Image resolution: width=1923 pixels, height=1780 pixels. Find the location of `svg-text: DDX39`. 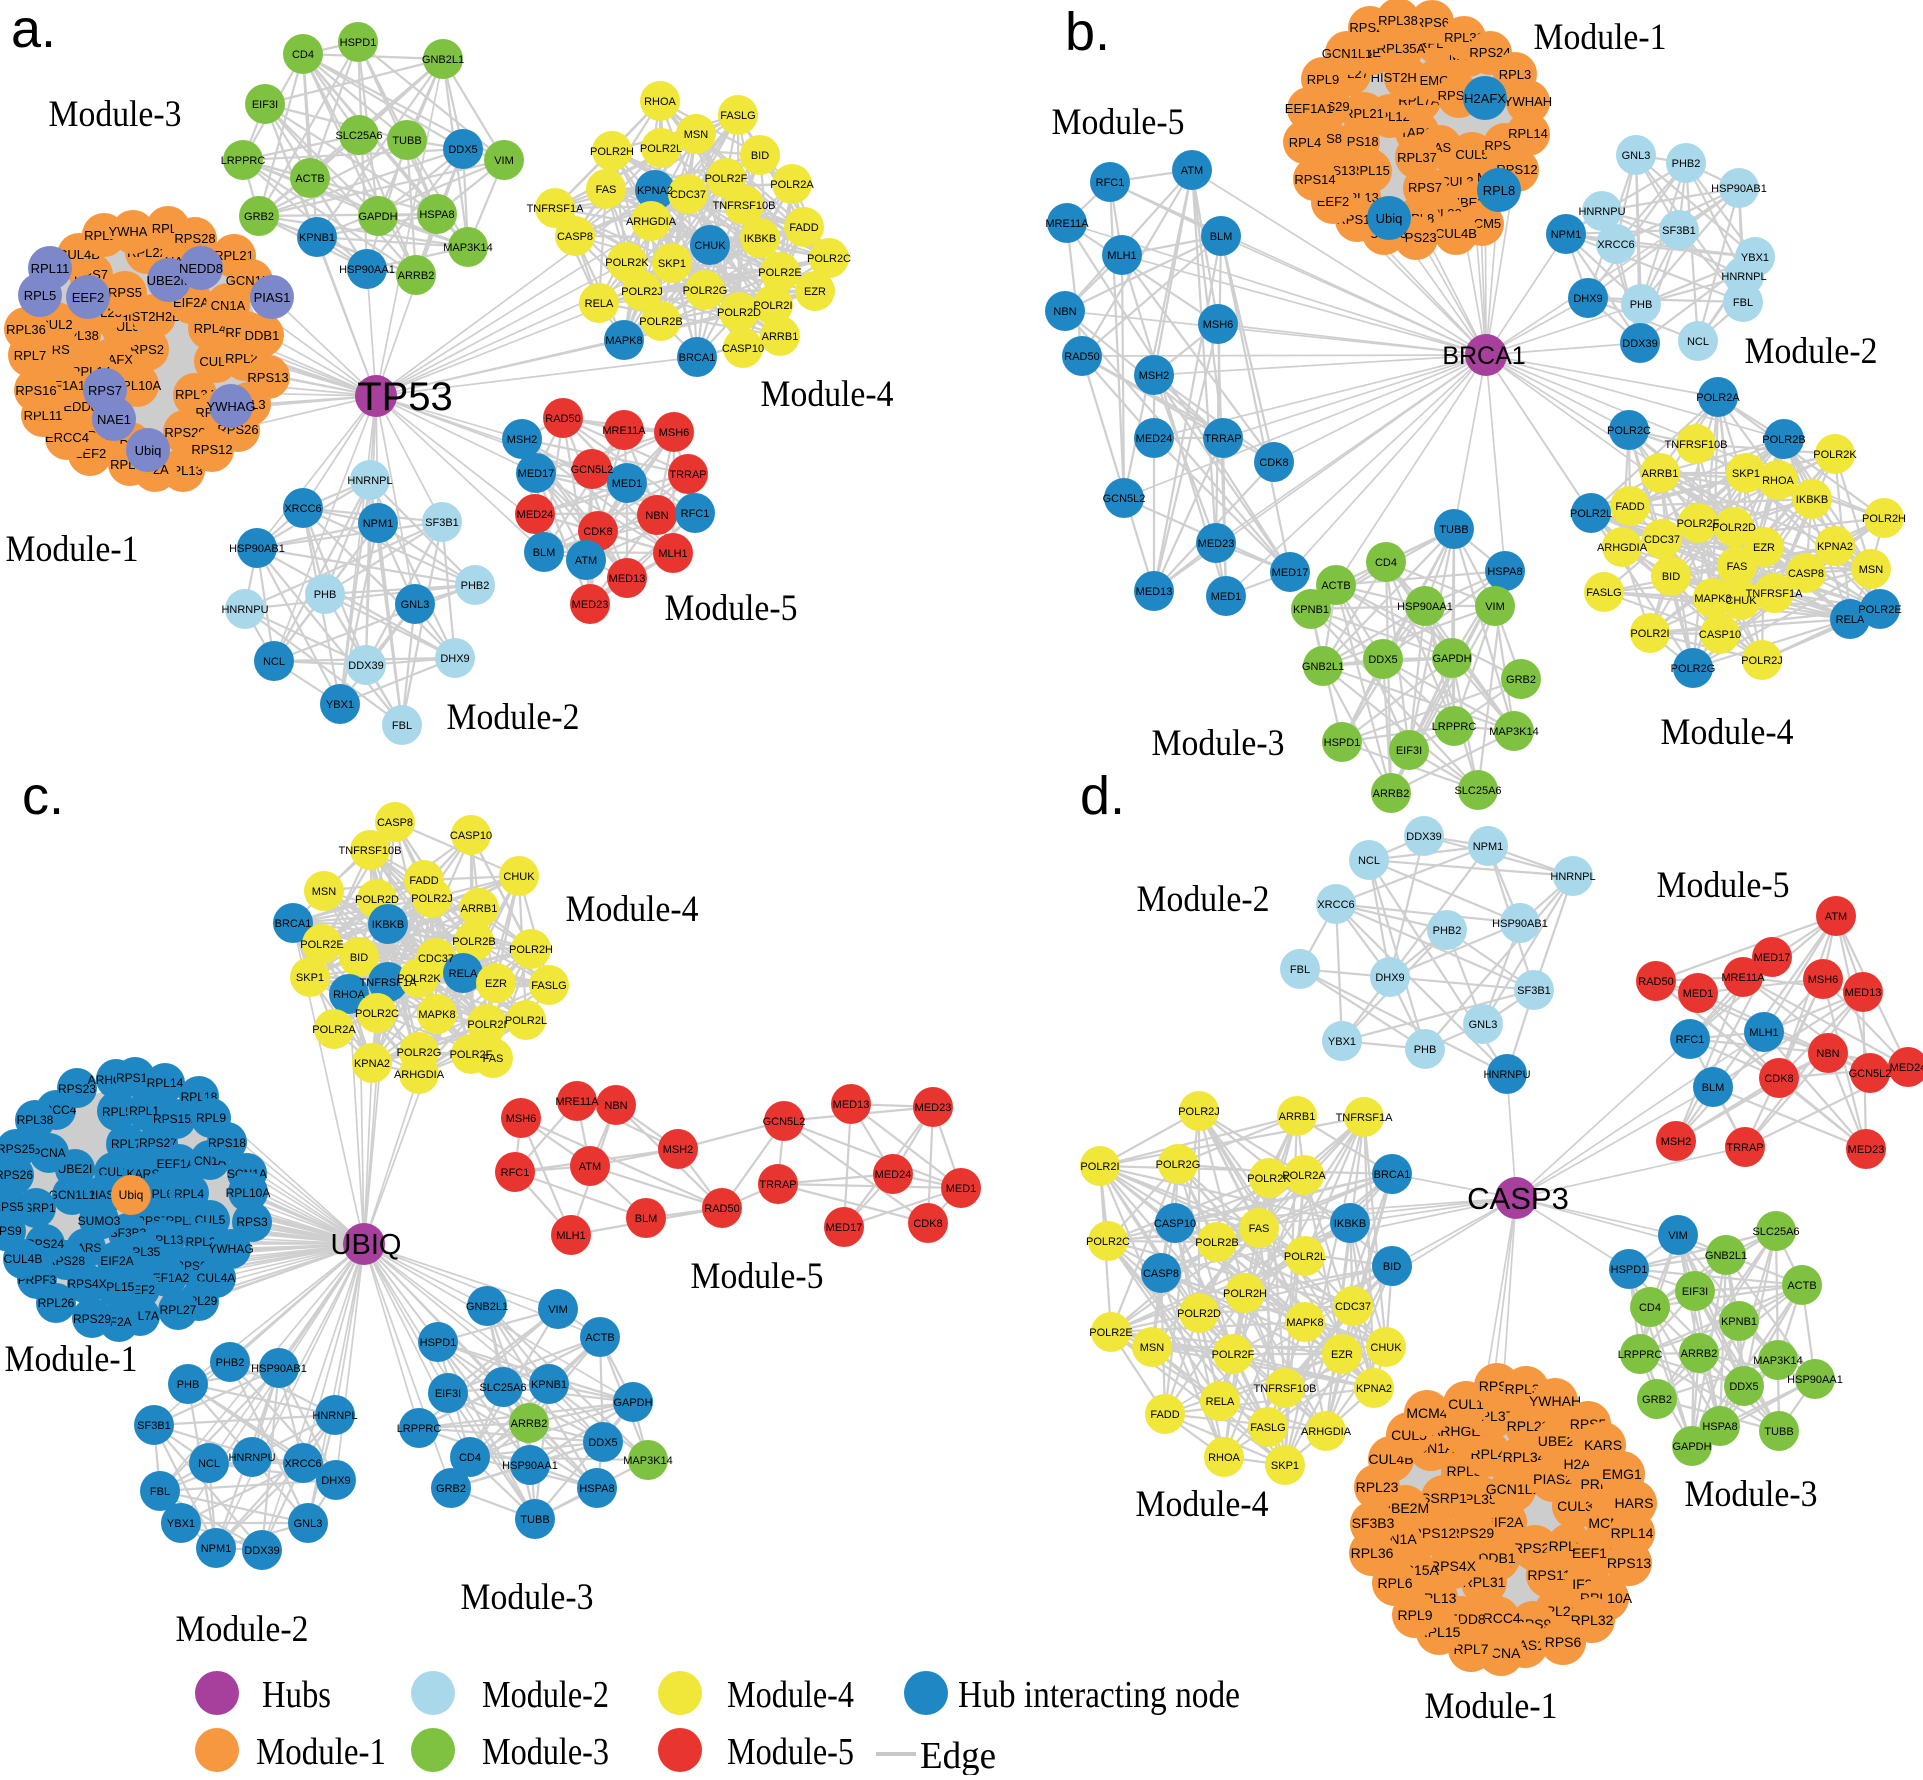

svg-text: DDX39 is located at coordinates (365, 666).